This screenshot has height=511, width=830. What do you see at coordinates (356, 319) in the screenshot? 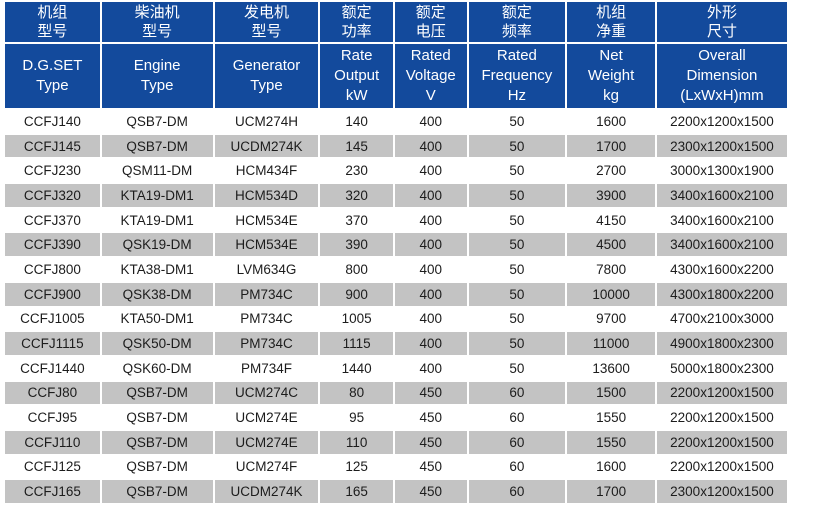
I see `cell-rate_output: 1005` at bounding box center [356, 319].